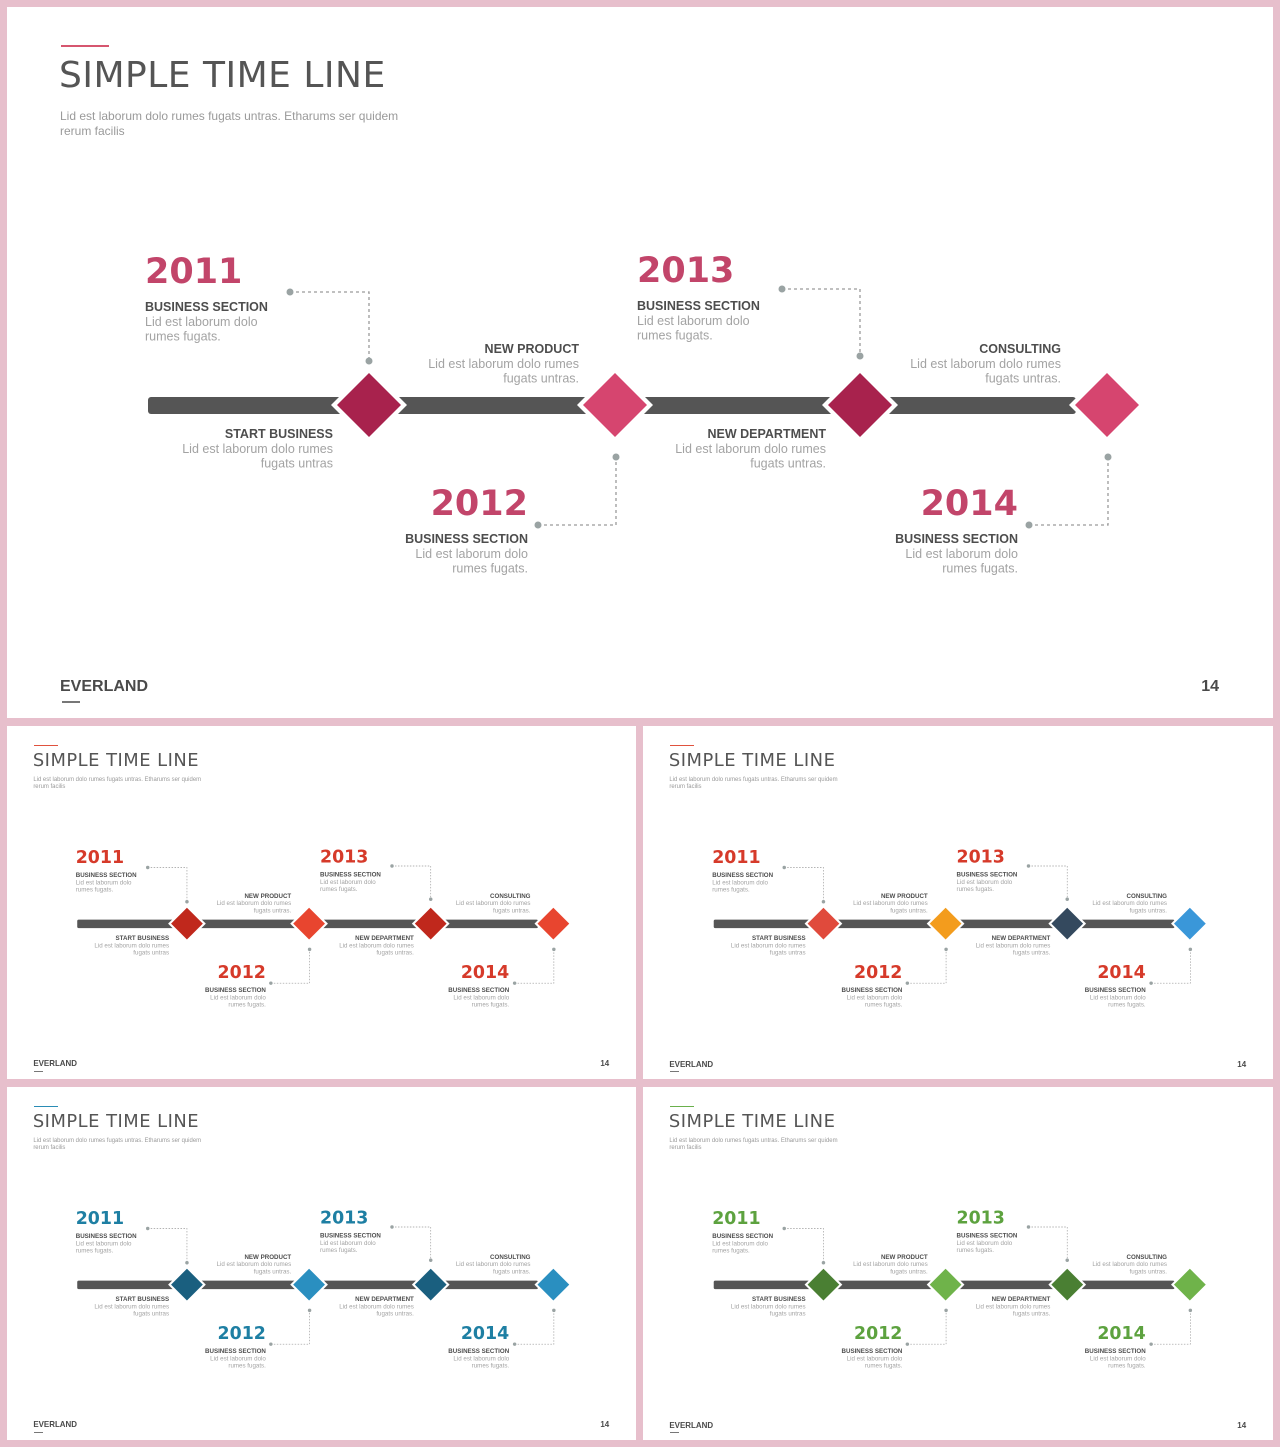 This screenshot has height=1447, width=1280. I want to click on event-year: 2011, so click(100, 1219).